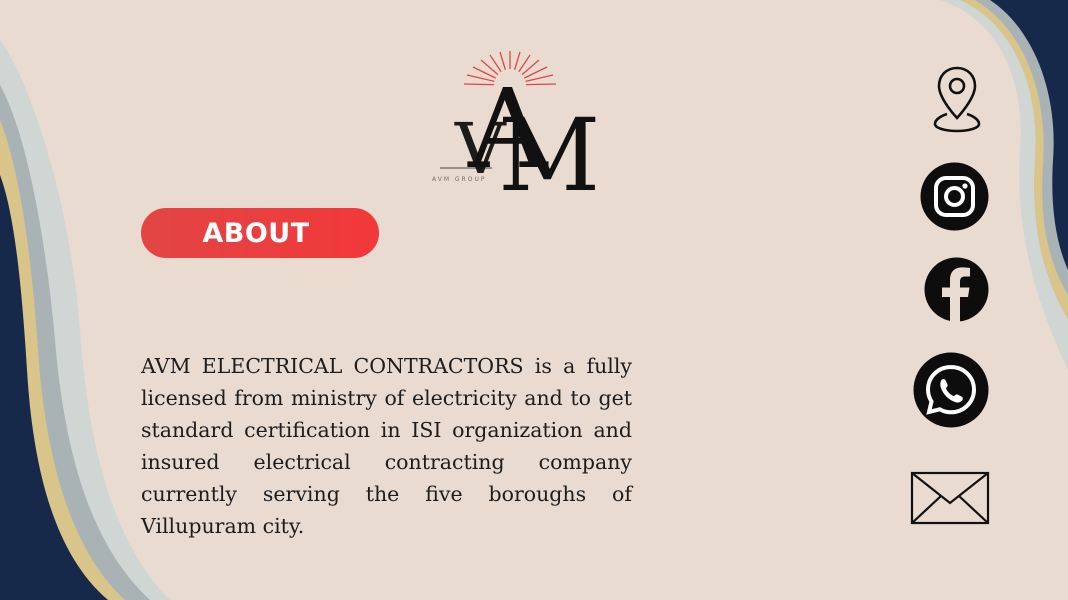  What do you see at coordinates (508, 129) in the screenshot?
I see `logo-letter-a: A` at bounding box center [508, 129].